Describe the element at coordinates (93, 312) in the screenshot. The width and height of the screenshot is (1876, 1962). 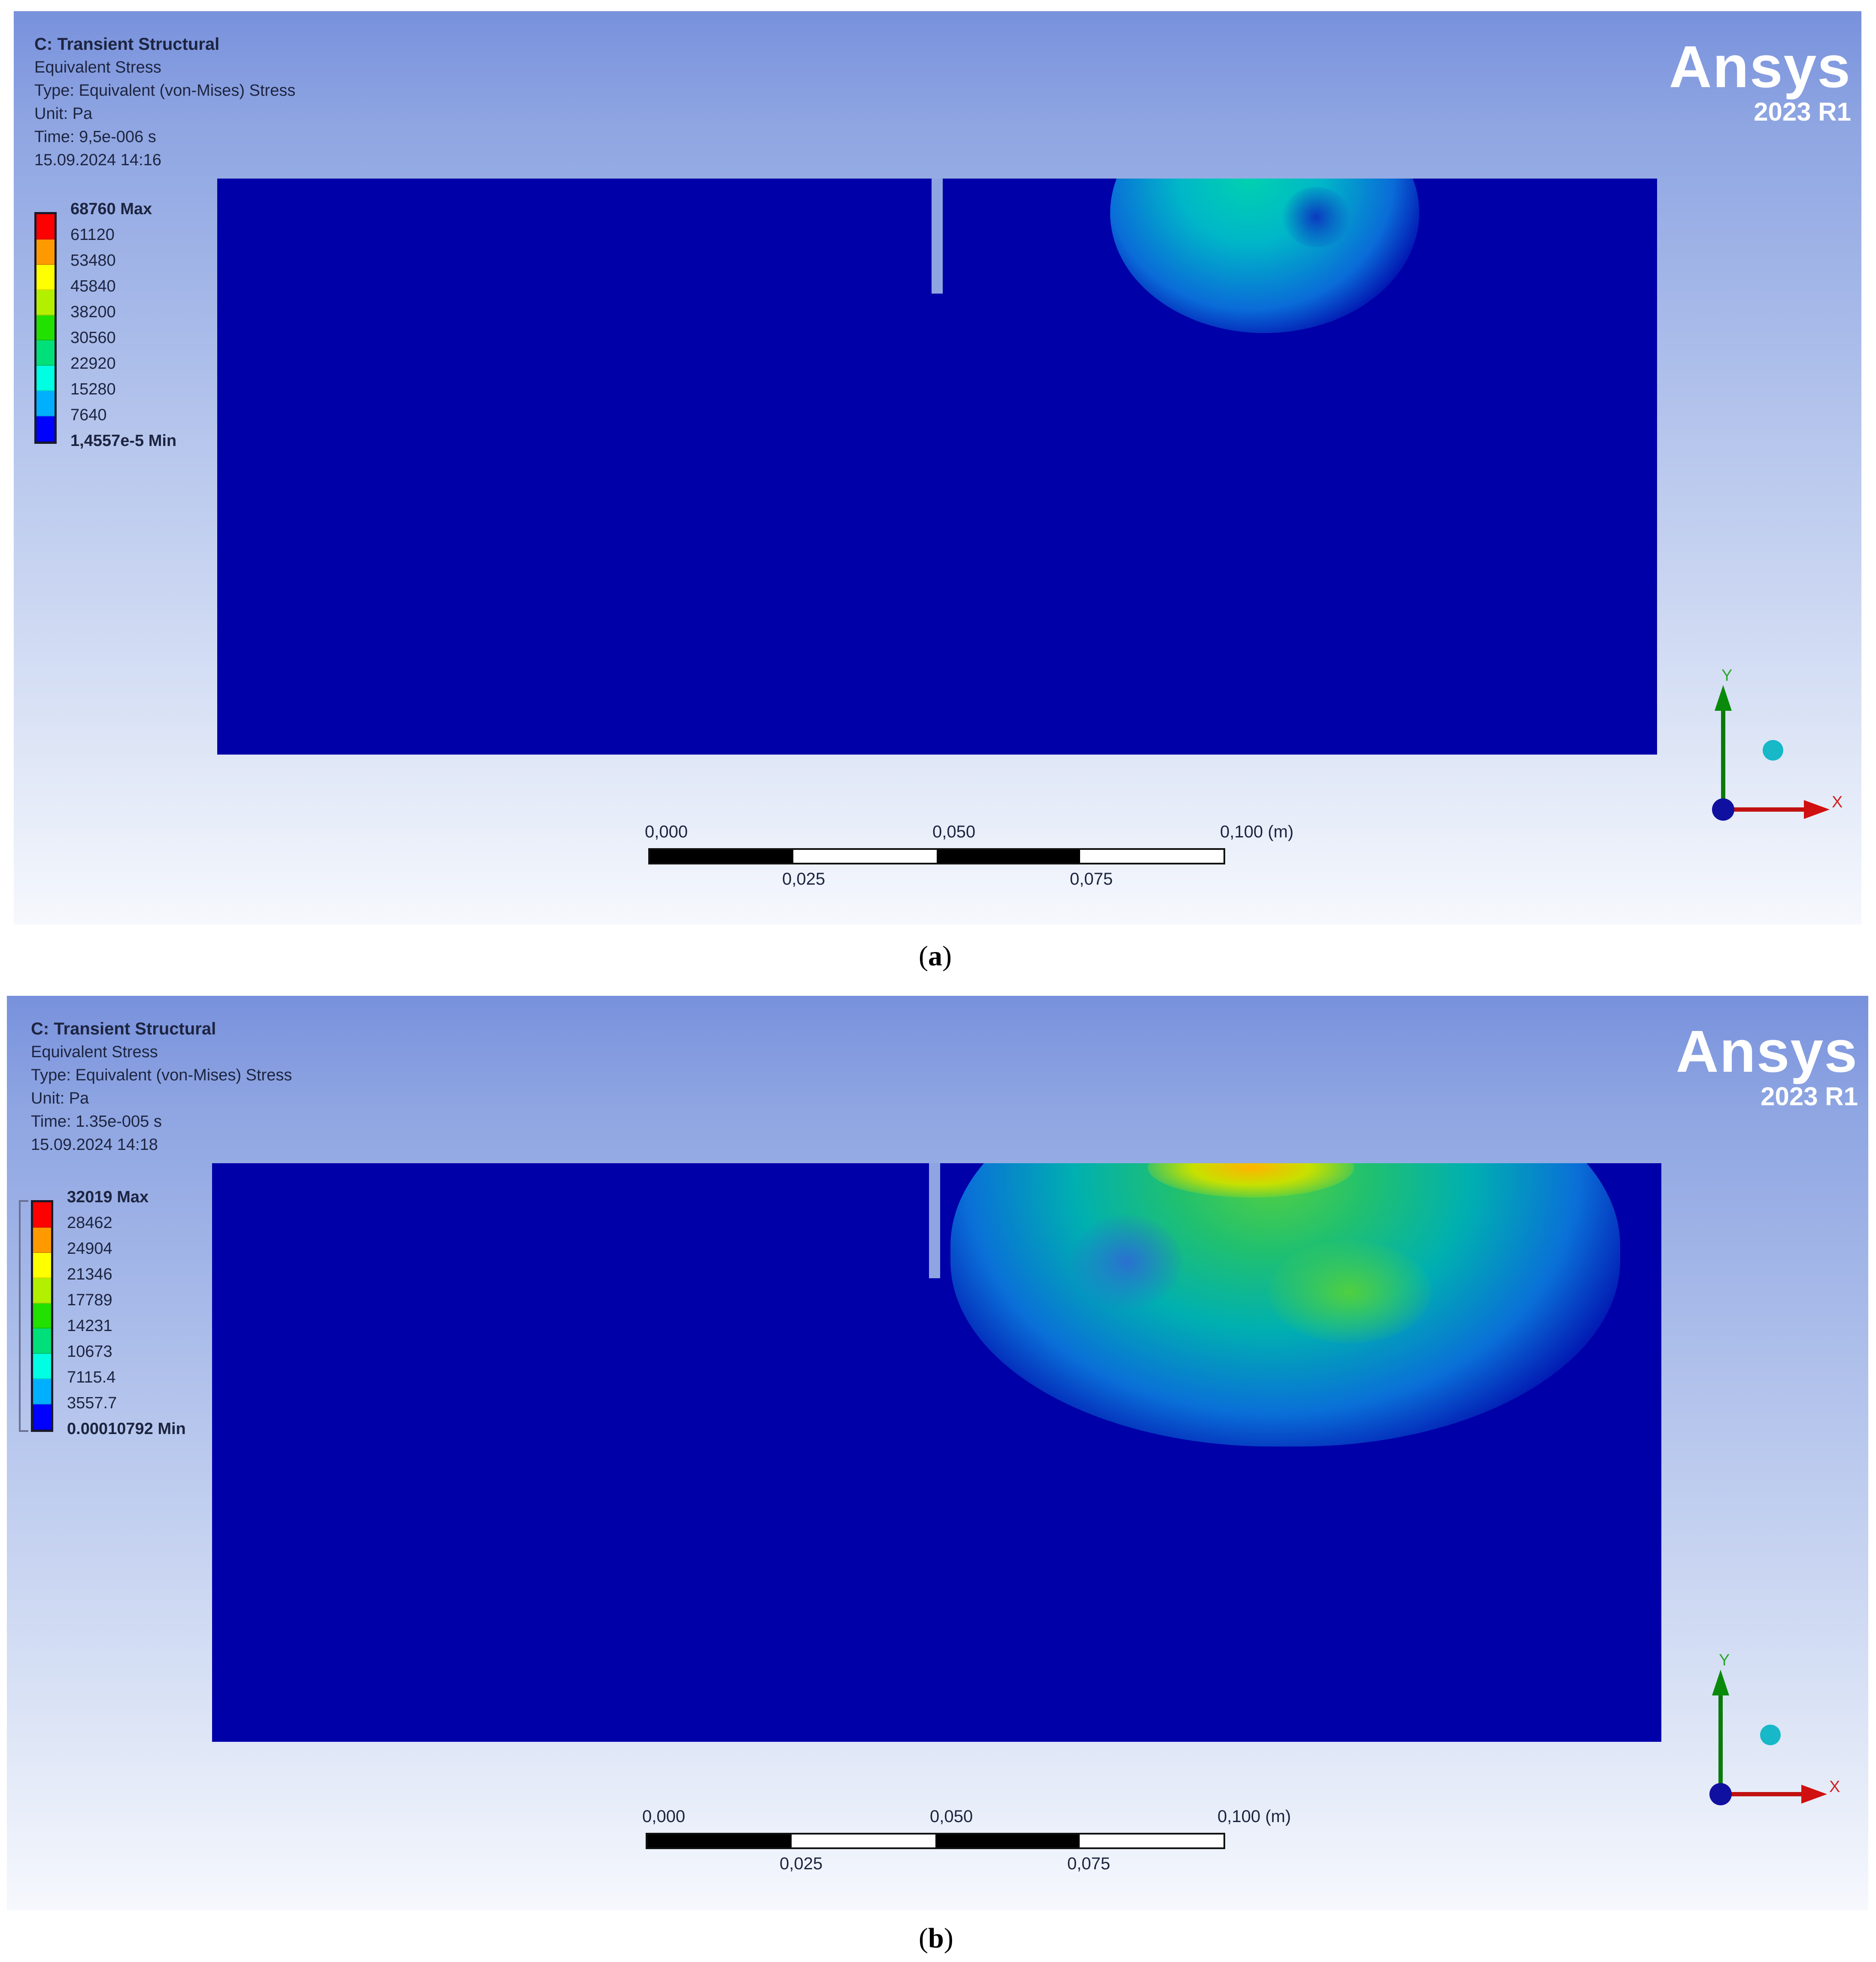
I see `legend-label: 38200` at that location.